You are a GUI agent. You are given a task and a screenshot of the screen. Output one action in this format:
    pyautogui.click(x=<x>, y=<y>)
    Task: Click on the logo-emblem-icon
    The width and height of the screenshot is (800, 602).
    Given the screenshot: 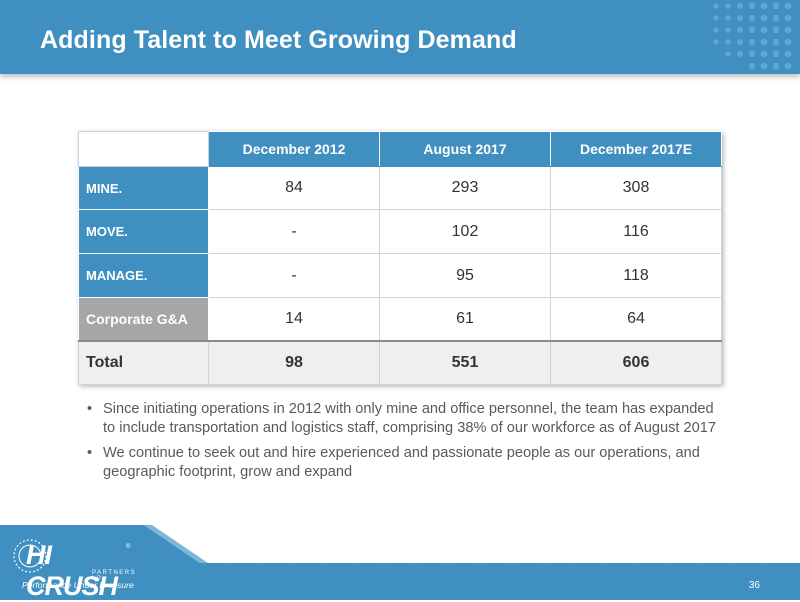 What is the action you would take?
    pyautogui.click(x=30, y=556)
    